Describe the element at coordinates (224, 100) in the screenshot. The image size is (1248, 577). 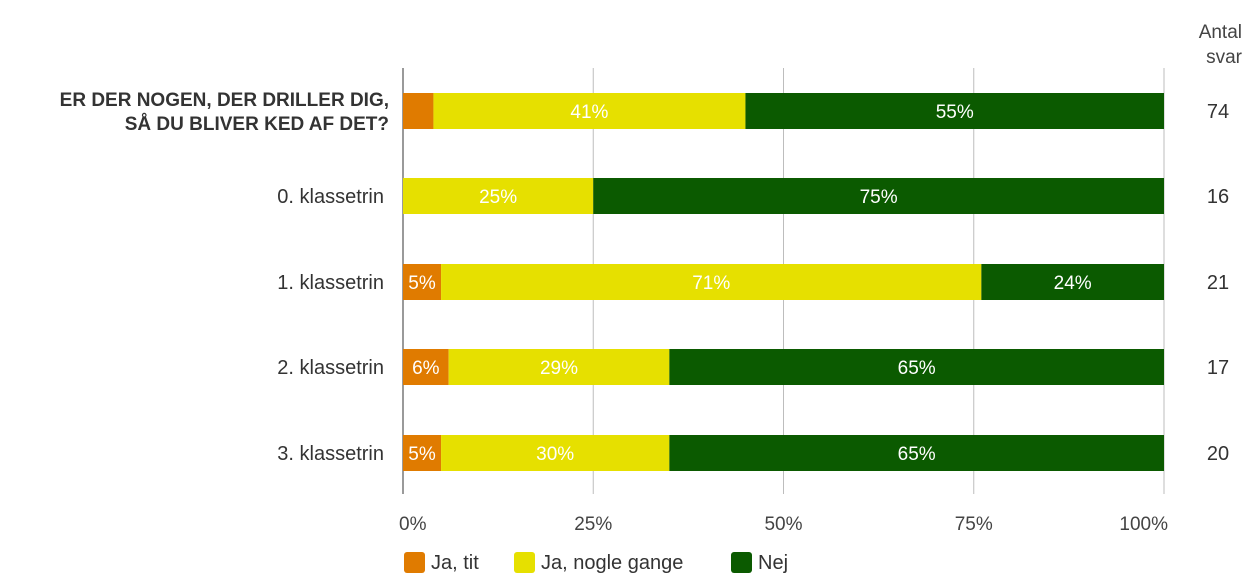
I see `category-label-line: ER DER NOGEN, DER DRILLER DIG,` at that location.